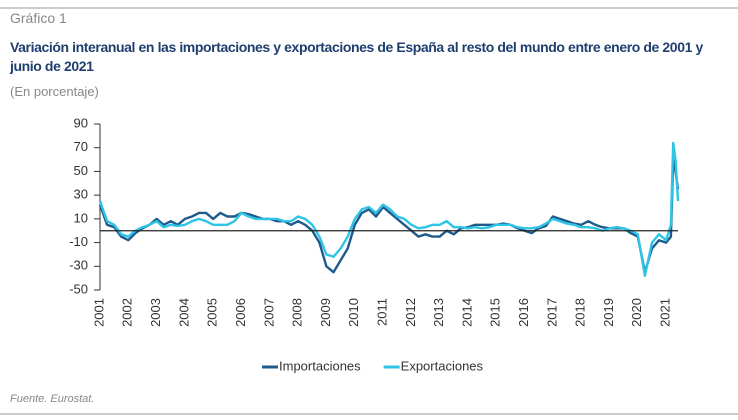 This screenshot has height=420, width=738. I want to click on x-tick-label: 2007, so click(268, 312).